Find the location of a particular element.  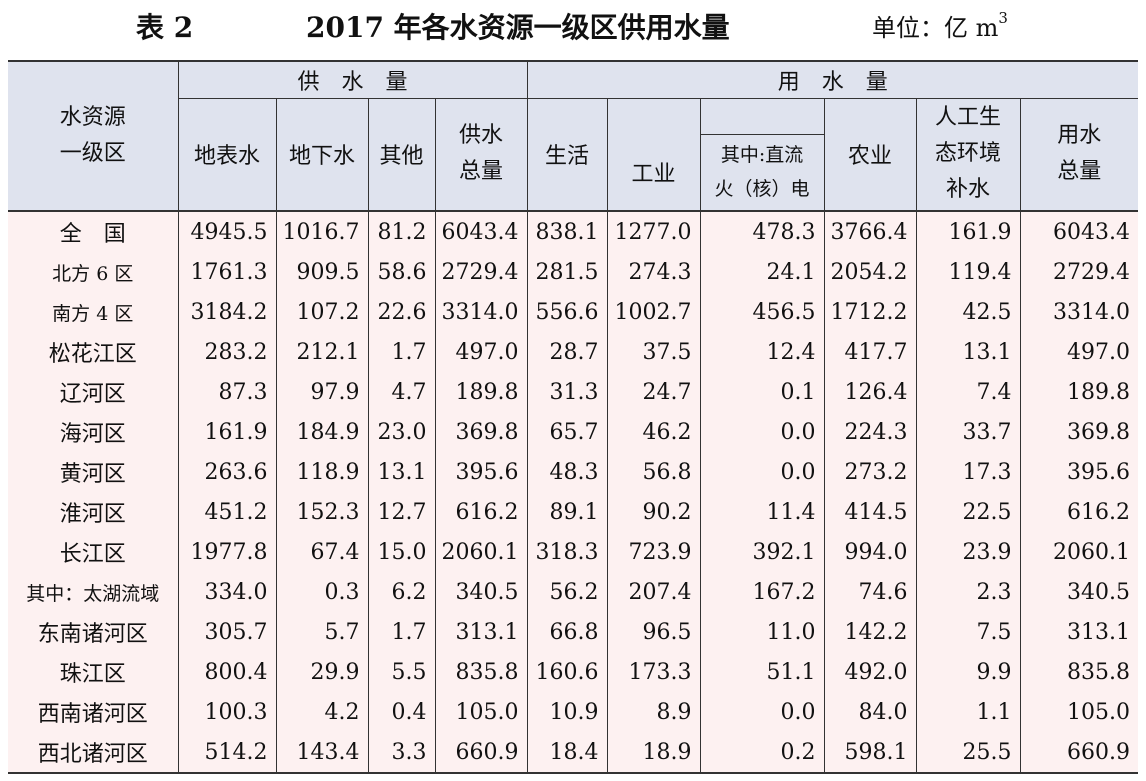

cell-other: 6.2 is located at coordinates (402, 592).